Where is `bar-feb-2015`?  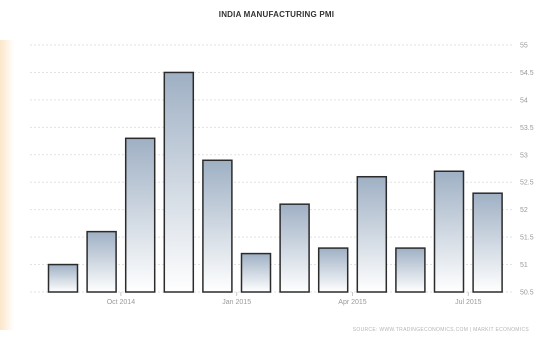
bar-feb-2015 is located at coordinates (294, 248).